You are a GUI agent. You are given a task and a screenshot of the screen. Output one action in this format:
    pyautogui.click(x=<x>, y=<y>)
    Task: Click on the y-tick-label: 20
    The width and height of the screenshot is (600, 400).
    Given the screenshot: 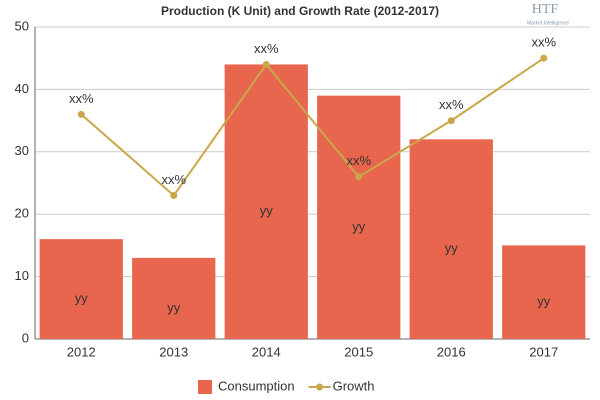 What is the action you would take?
    pyautogui.click(x=22, y=213)
    